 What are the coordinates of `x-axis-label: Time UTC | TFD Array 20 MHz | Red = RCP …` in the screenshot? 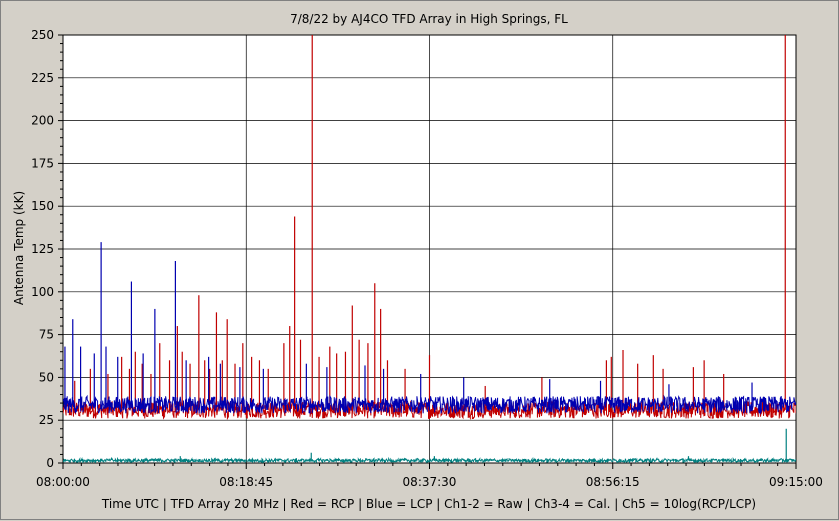 It's located at (428, 504).